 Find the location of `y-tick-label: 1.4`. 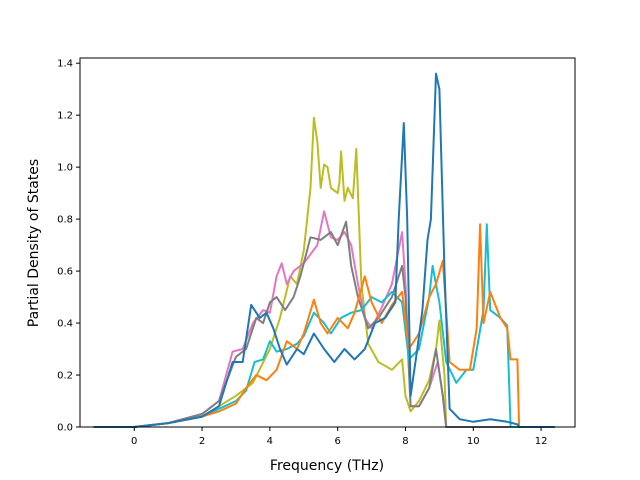

y-tick-label: 1.4 is located at coordinates (65, 64).